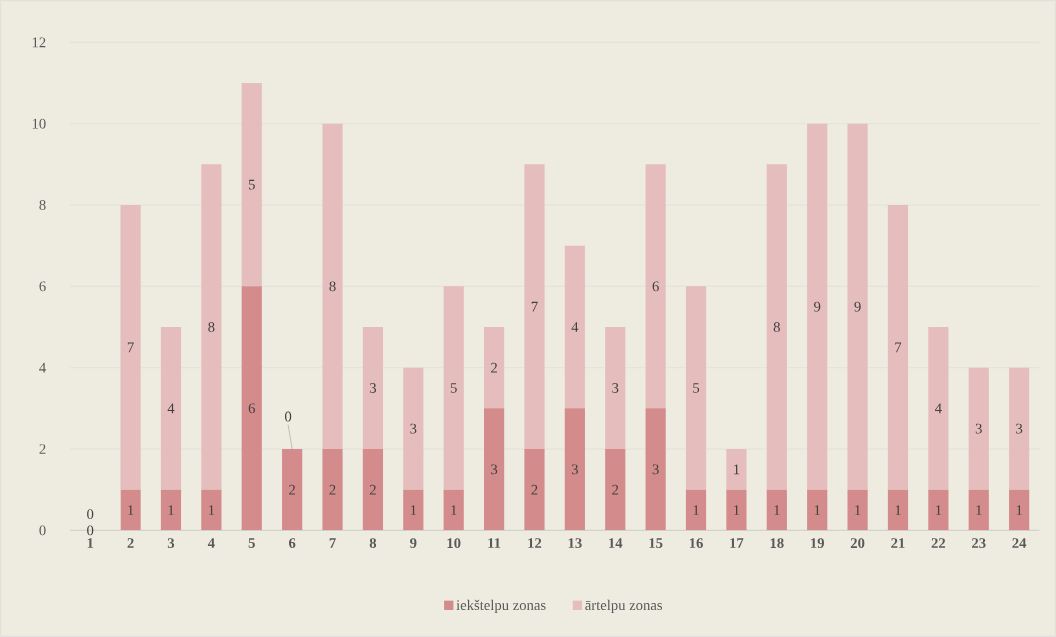  I want to click on x-tick-label: 18, so click(777, 543).